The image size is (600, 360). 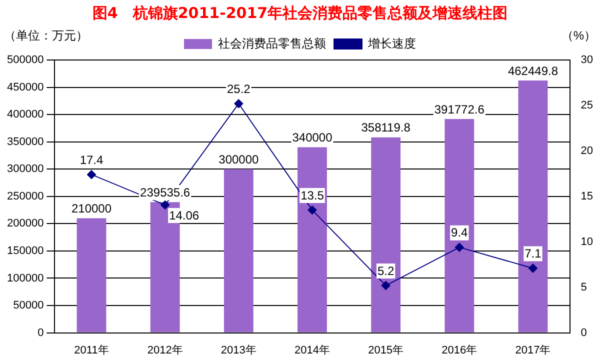 What do you see at coordinates (272, 43) in the screenshot?
I see `legend-label: 社会消费品零售总额` at bounding box center [272, 43].